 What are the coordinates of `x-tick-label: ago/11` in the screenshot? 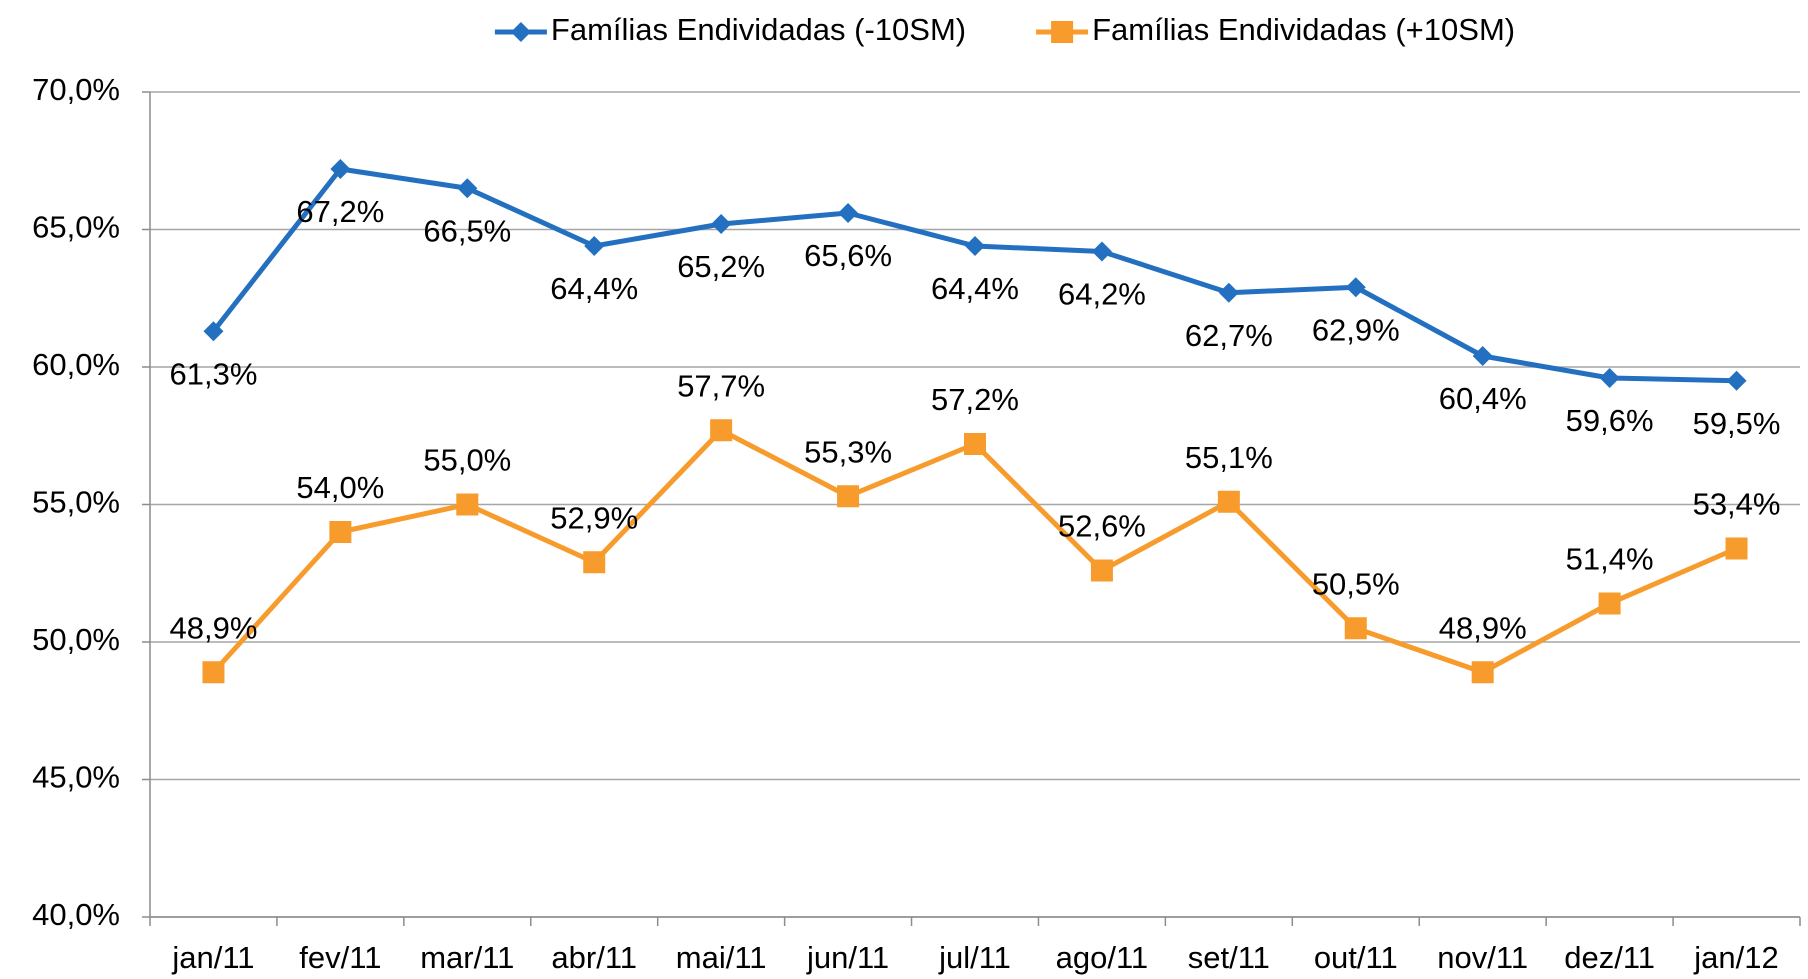 It's located at (1102, 957).